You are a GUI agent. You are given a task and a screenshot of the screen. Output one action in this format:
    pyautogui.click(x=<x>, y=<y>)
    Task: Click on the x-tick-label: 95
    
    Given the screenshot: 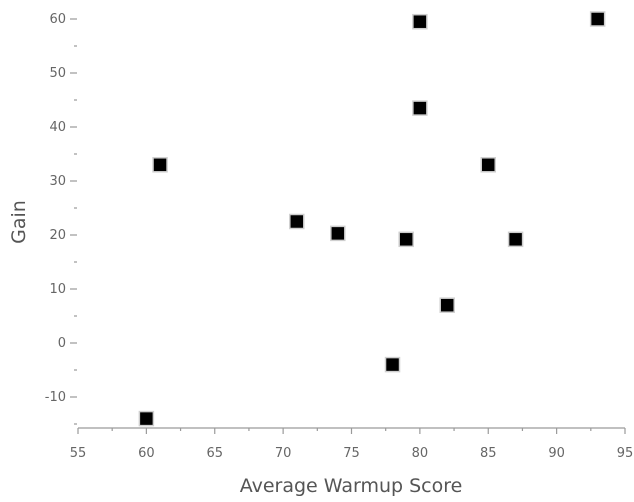 What is the action you would take?
    pyautogui.click(x=625, y=453)
    